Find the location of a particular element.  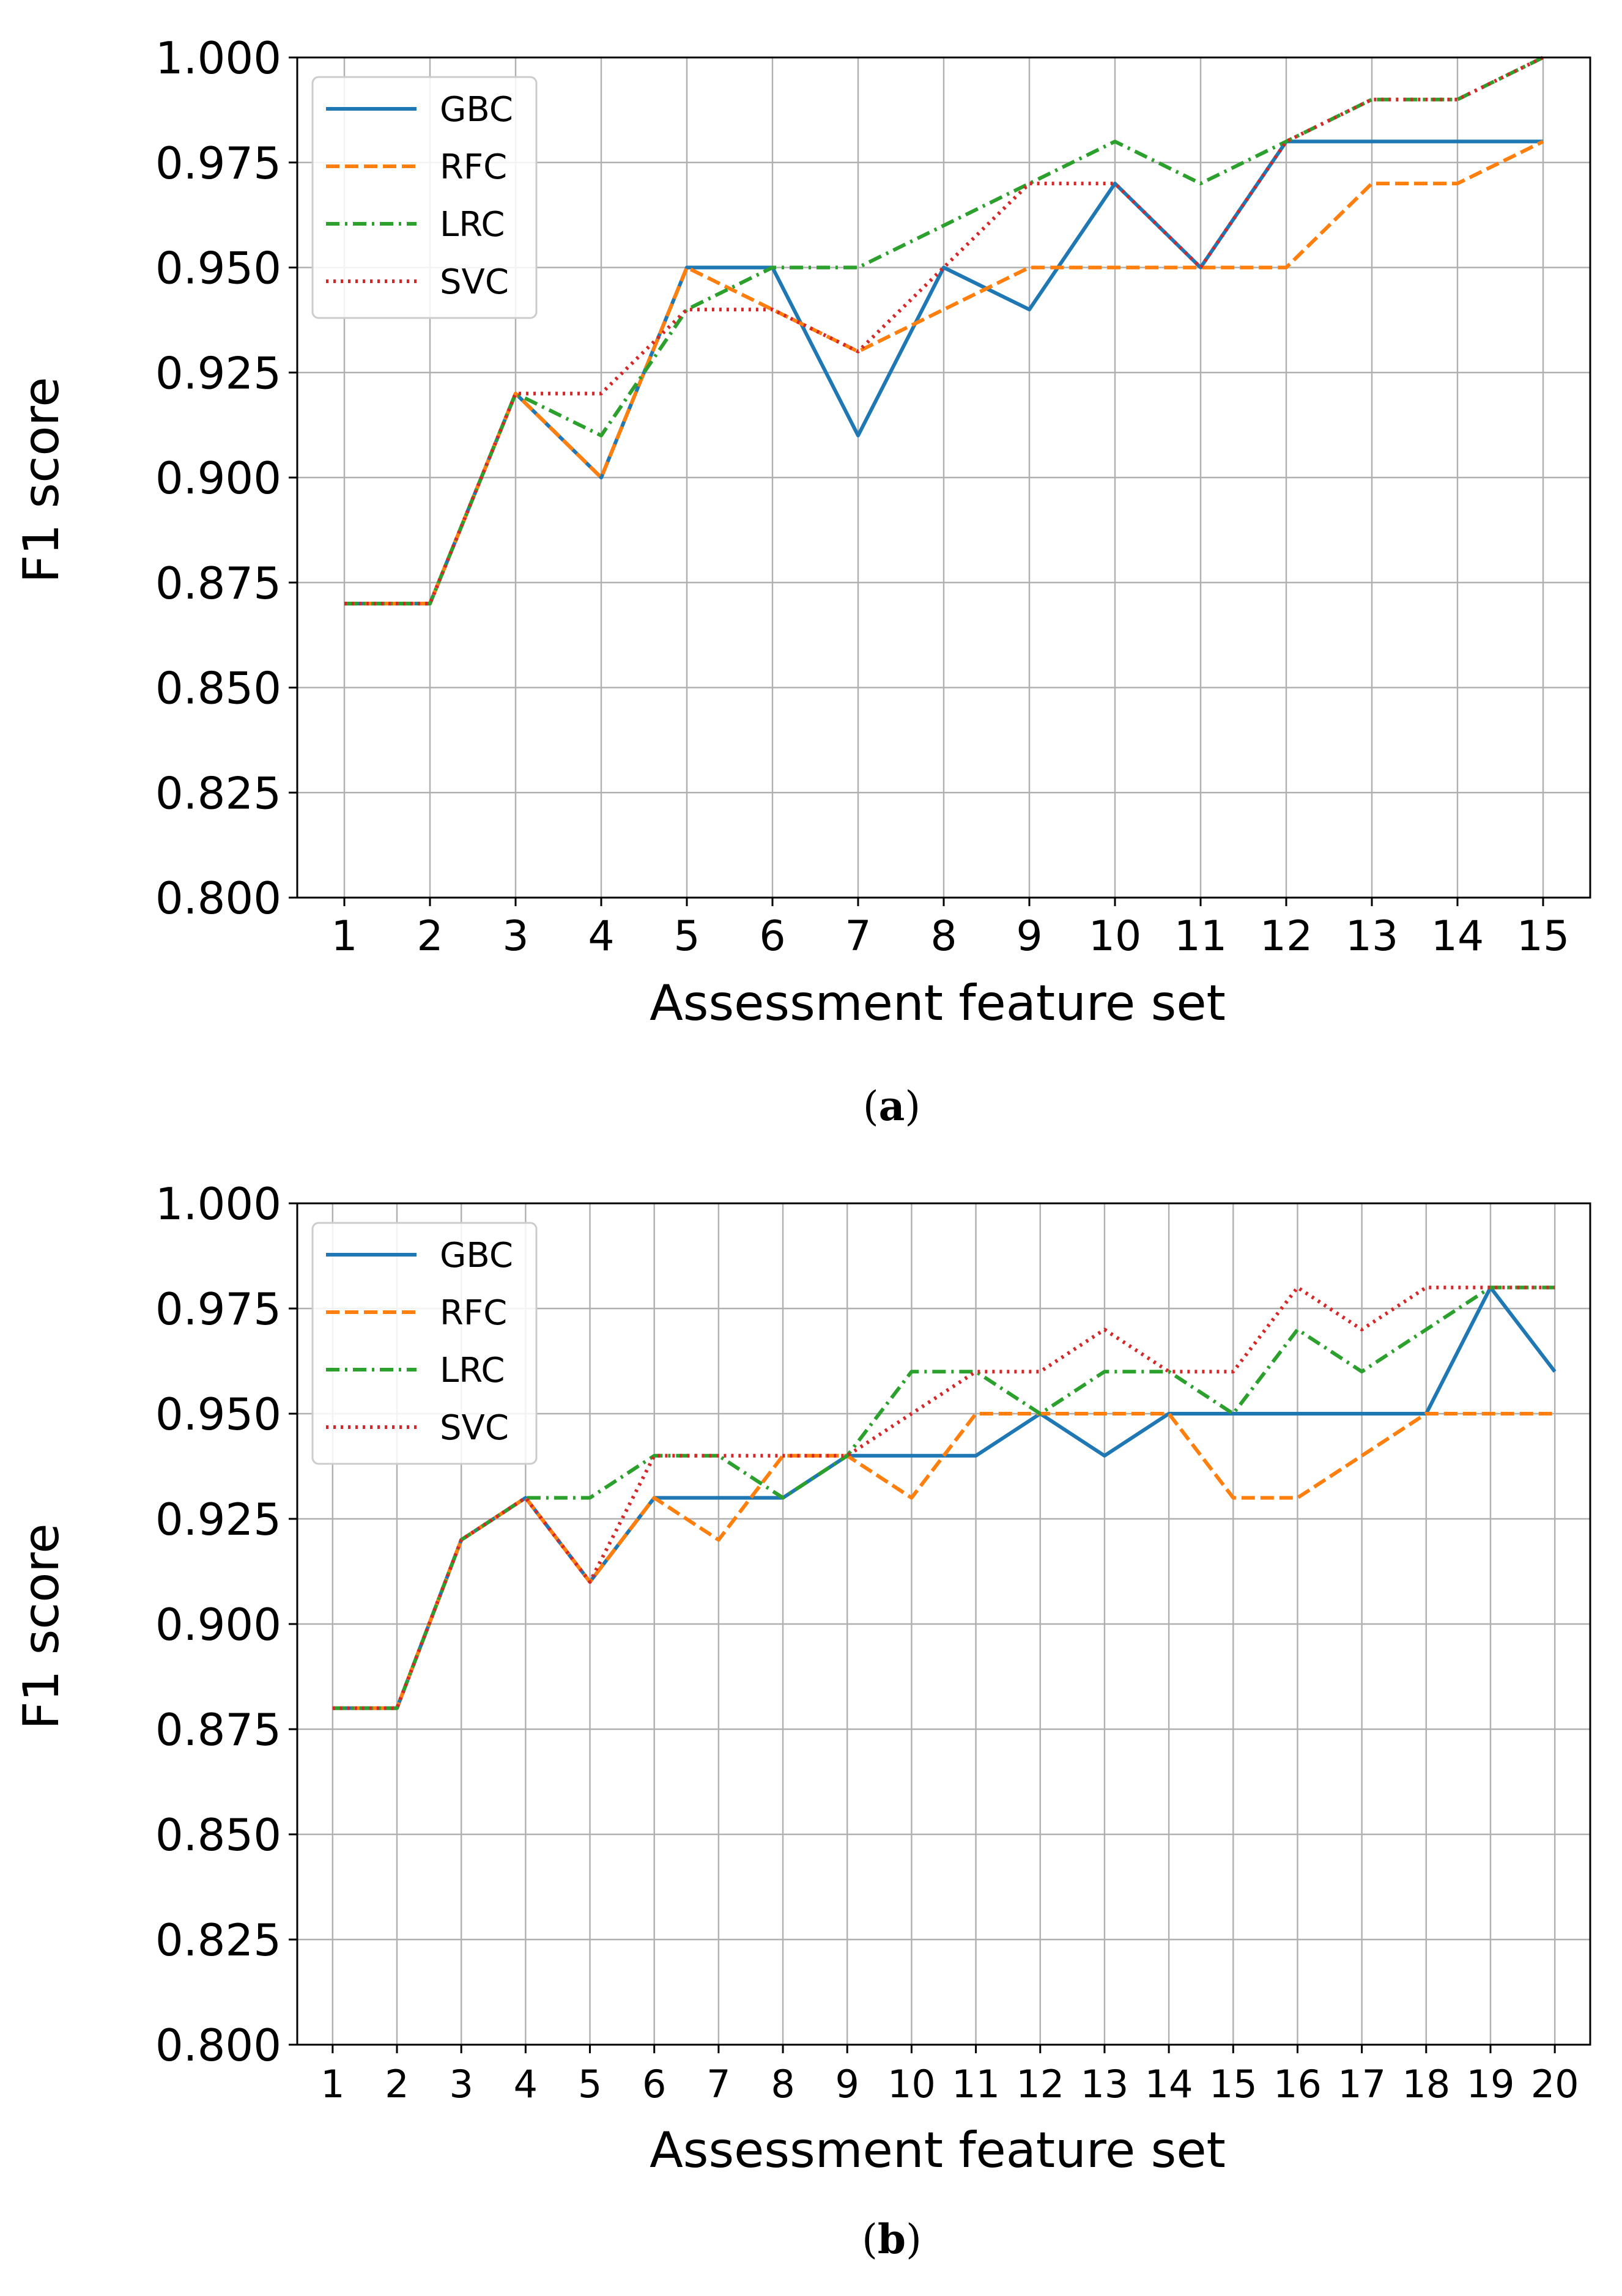

x-tick-label: 17 is located at coordinates (1362, 2084).